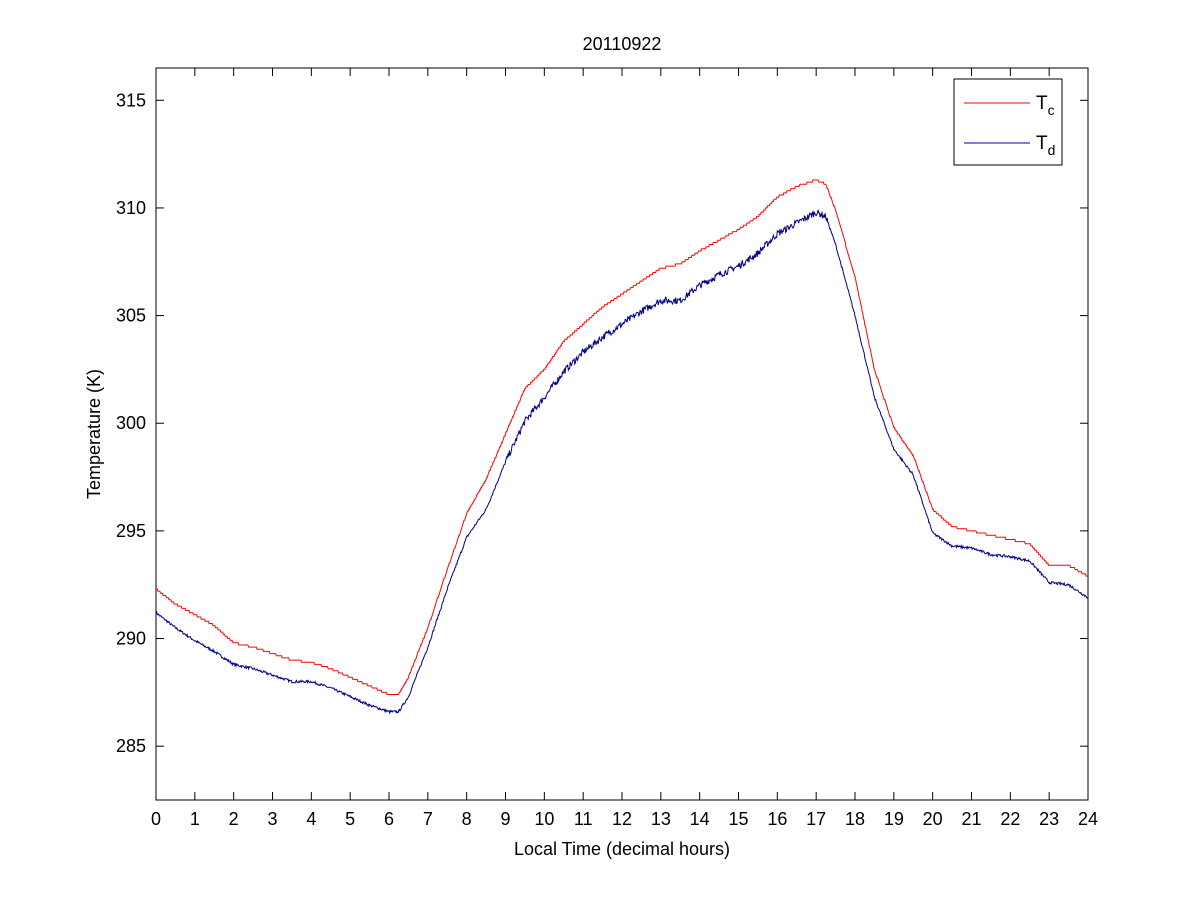 This screenshot has height=900, width=1201. What do you see at coordinates (1052, 150) in the screenshot?
I see `legend-subscript: d` at bounding box center [1052, 150].